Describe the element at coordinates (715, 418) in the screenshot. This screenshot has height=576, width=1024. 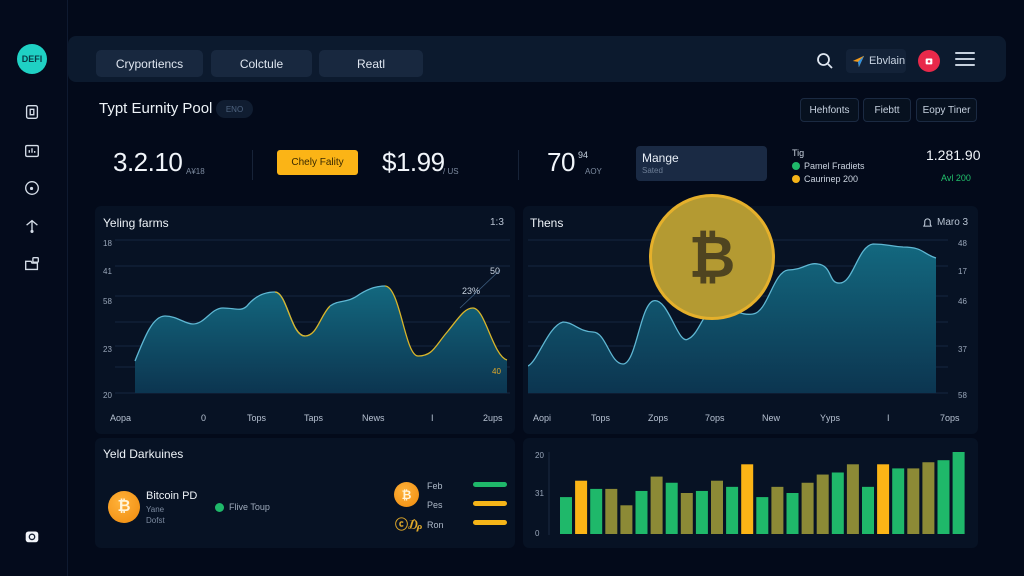
I see `x-label: 7ops` at that location.